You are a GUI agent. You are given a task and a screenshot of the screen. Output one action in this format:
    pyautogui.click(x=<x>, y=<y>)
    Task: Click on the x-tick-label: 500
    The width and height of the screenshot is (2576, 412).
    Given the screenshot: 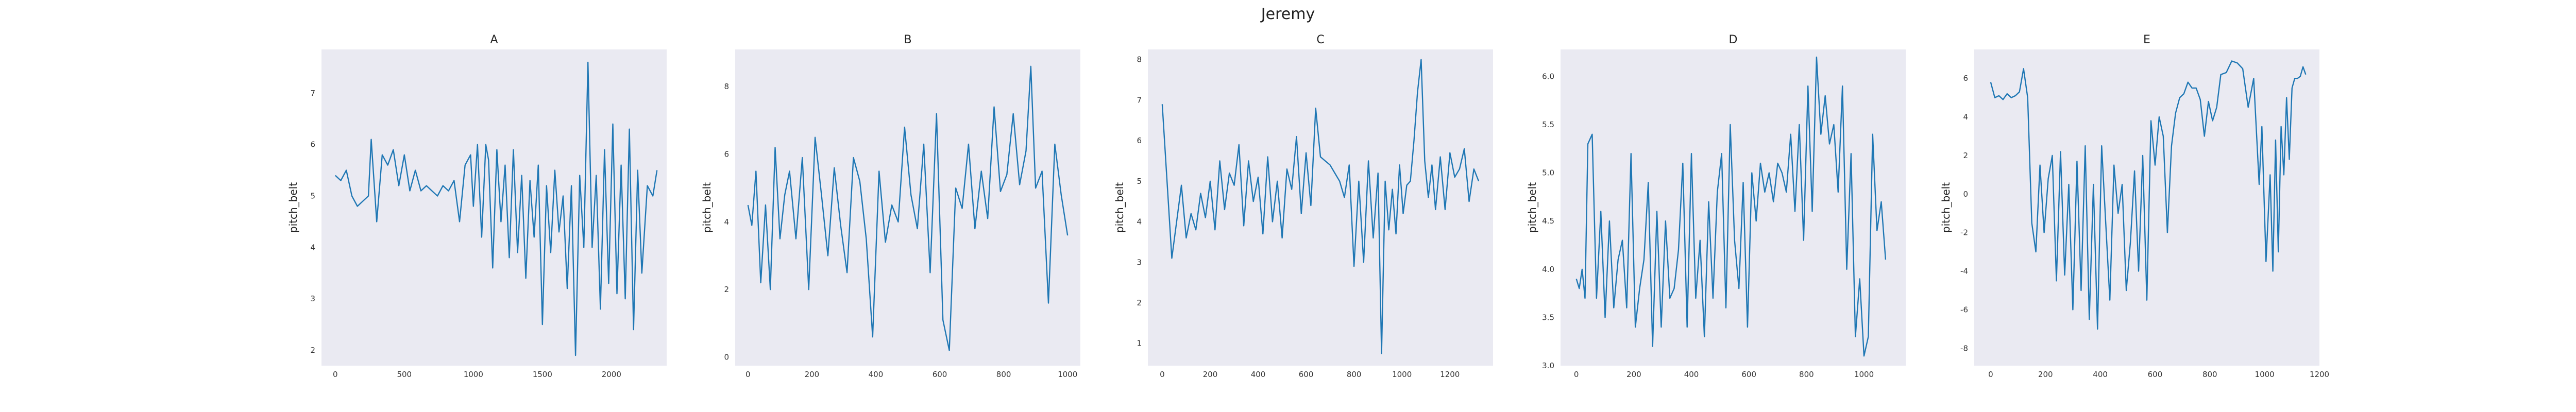 What is the action you would take?
    pyautogui.click(x=404, y=375)
    